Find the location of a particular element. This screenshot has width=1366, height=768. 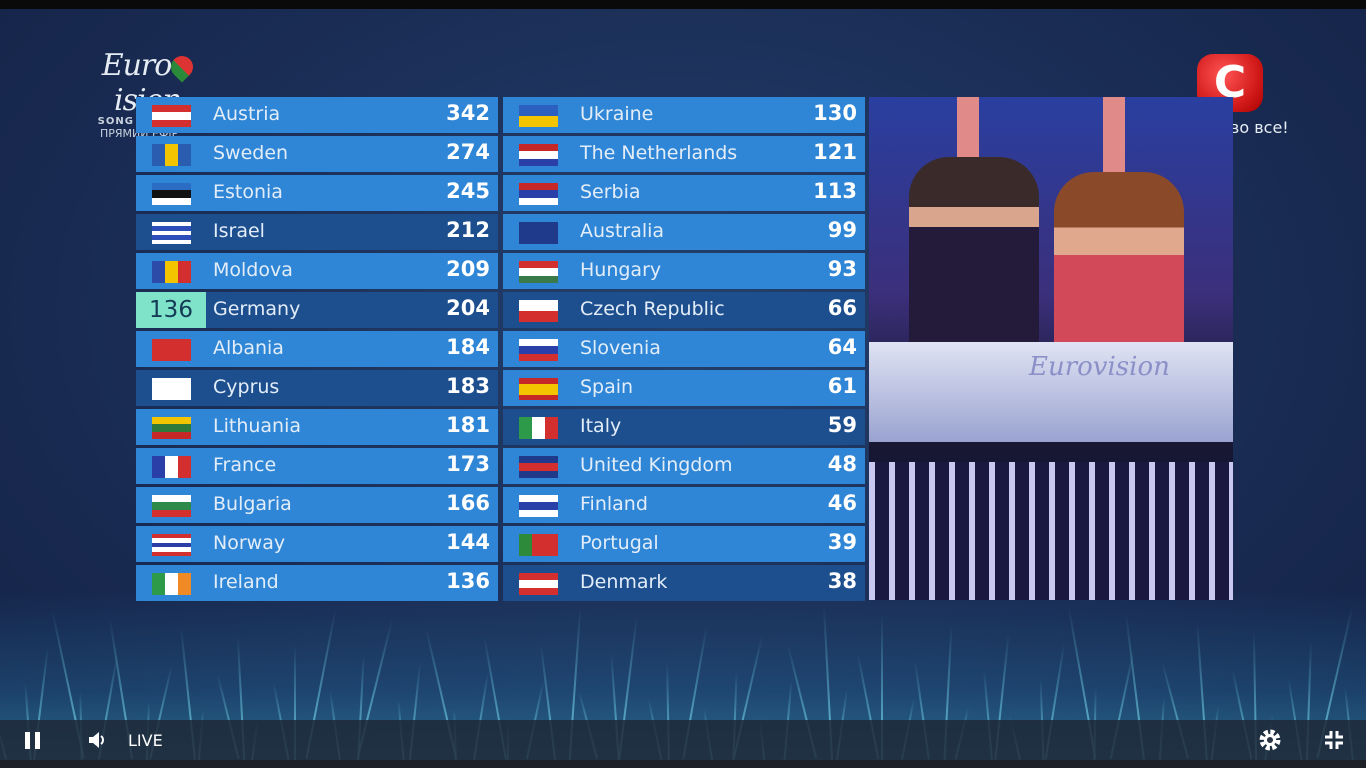

country-points: 136 is located at coordinates (468, 581).